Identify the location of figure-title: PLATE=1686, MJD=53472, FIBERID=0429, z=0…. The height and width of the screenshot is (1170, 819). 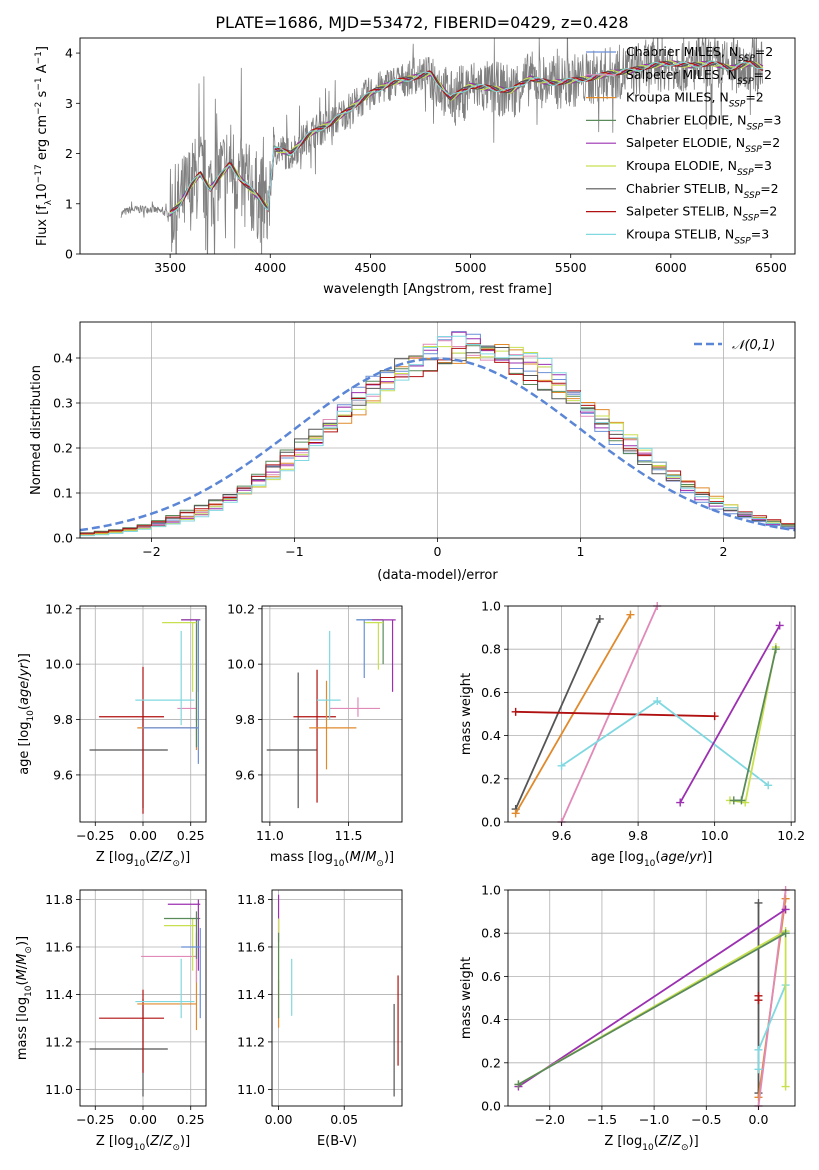
(421, 22).